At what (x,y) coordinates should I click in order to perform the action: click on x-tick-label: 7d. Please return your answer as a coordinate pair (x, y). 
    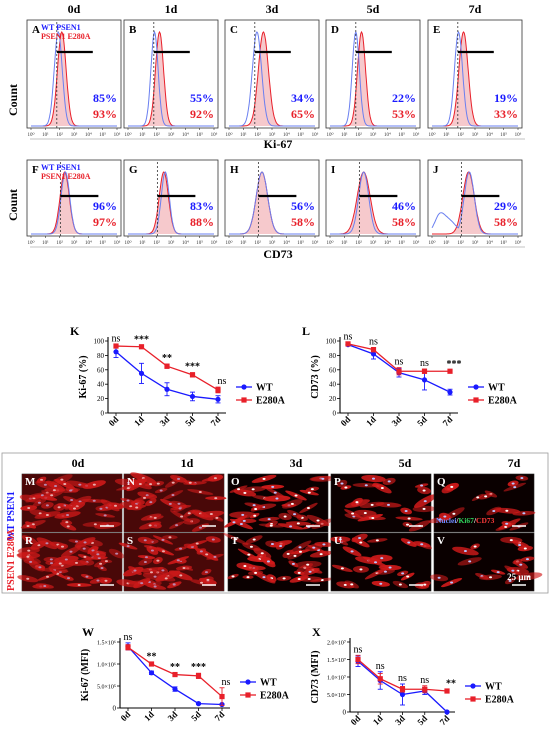
    Looking at the image, I should click on (448, 421).